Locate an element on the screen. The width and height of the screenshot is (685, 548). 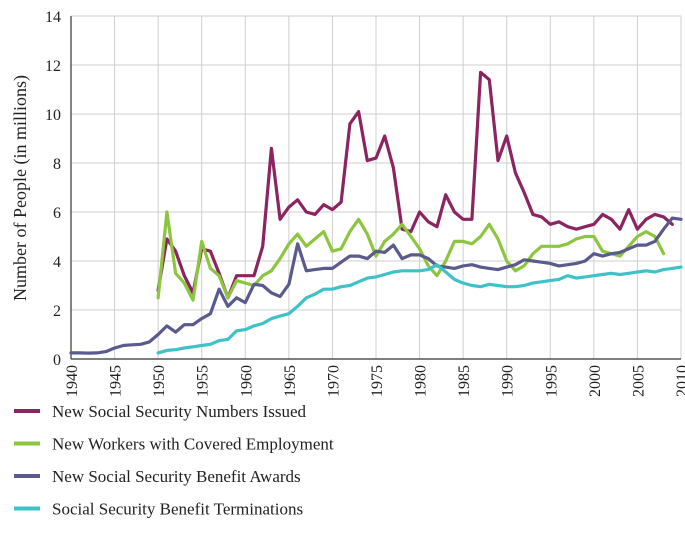
y-tick-label: 12 is located at coordinates (53, 66).